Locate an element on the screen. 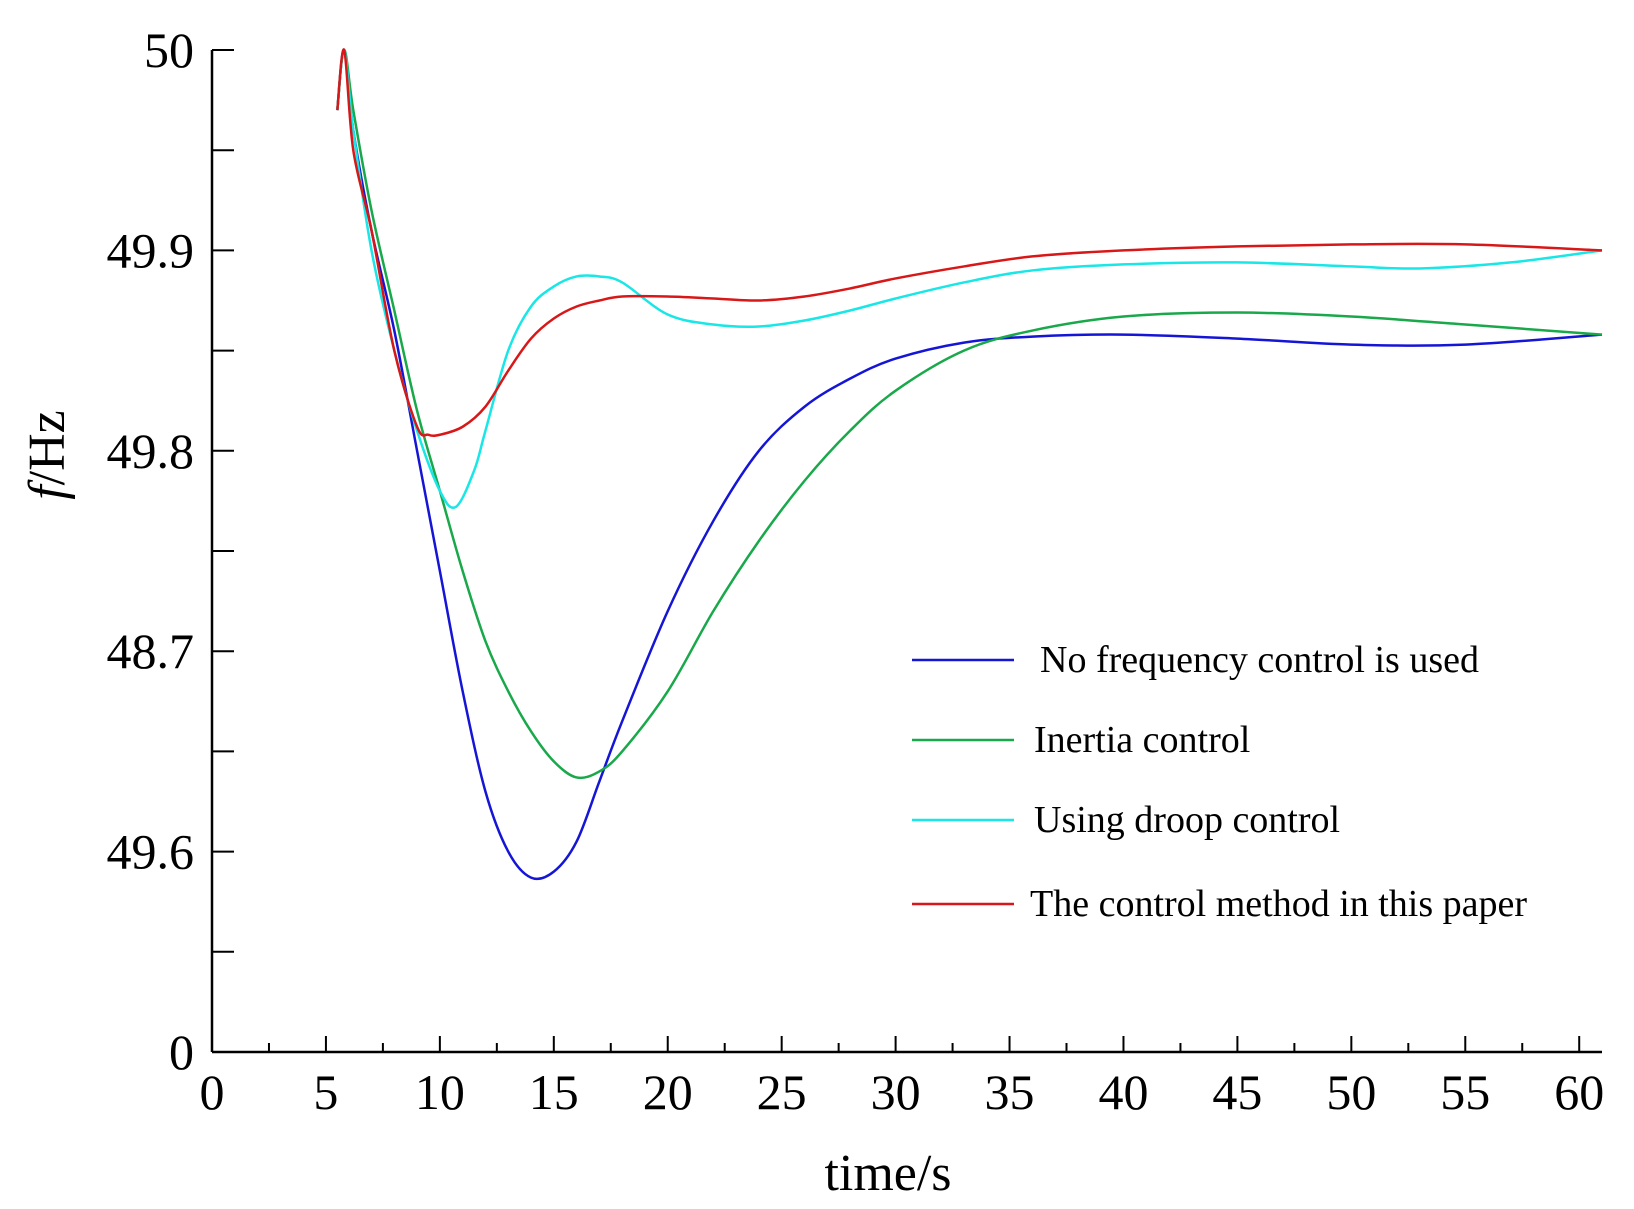 The height and width of the screenshot is (1209, 1634). x-tick-label: 30 is located at coordinates (896, 1092).